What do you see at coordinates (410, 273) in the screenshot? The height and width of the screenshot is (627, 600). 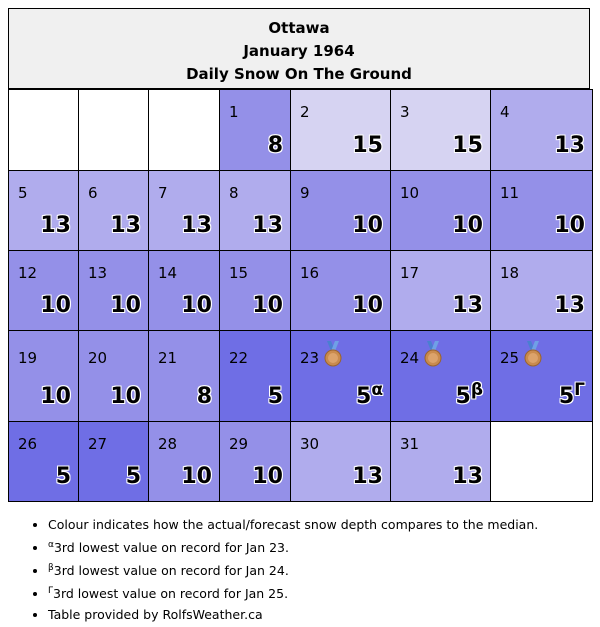 I see `day-number: 17` at bounding box center [410, 273].